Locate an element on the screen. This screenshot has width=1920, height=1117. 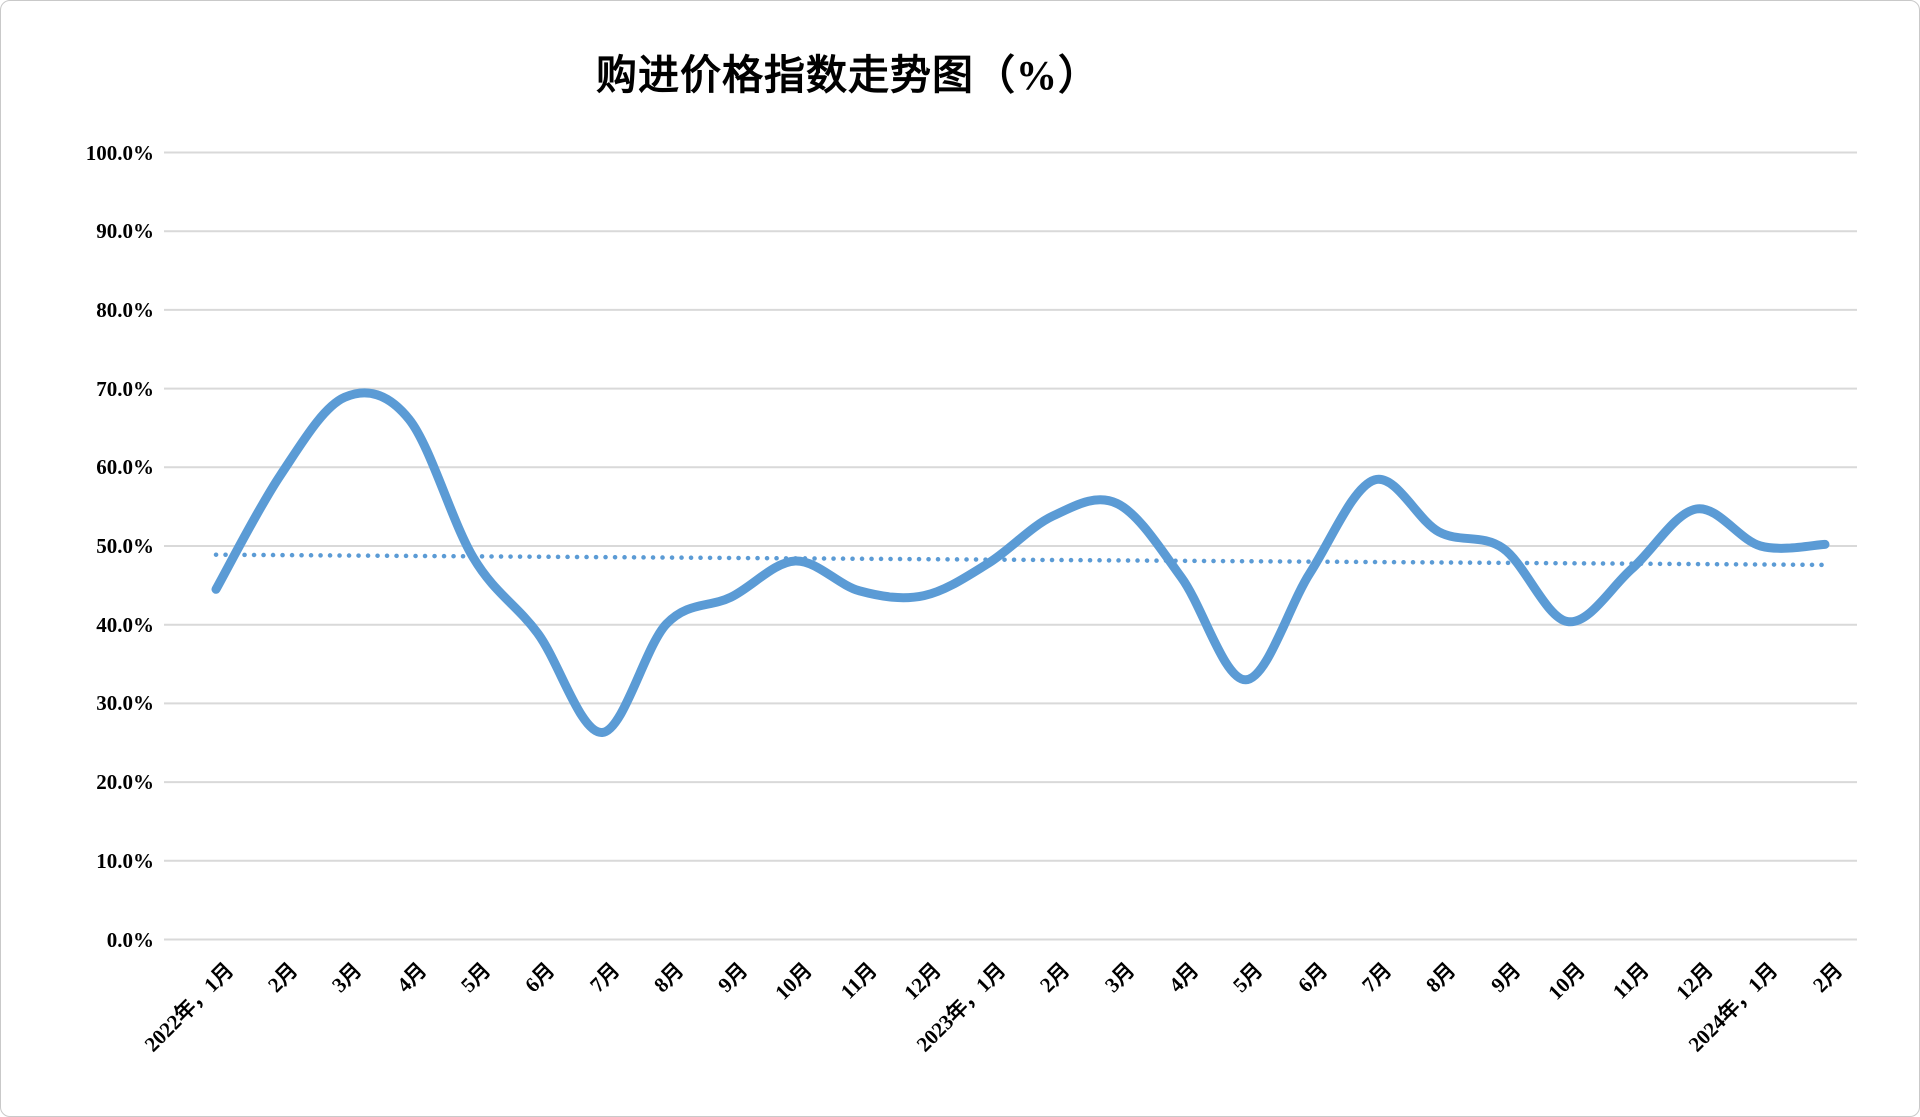
y-axis-tick-label: 10.0% is located at coordinates (125, 860).